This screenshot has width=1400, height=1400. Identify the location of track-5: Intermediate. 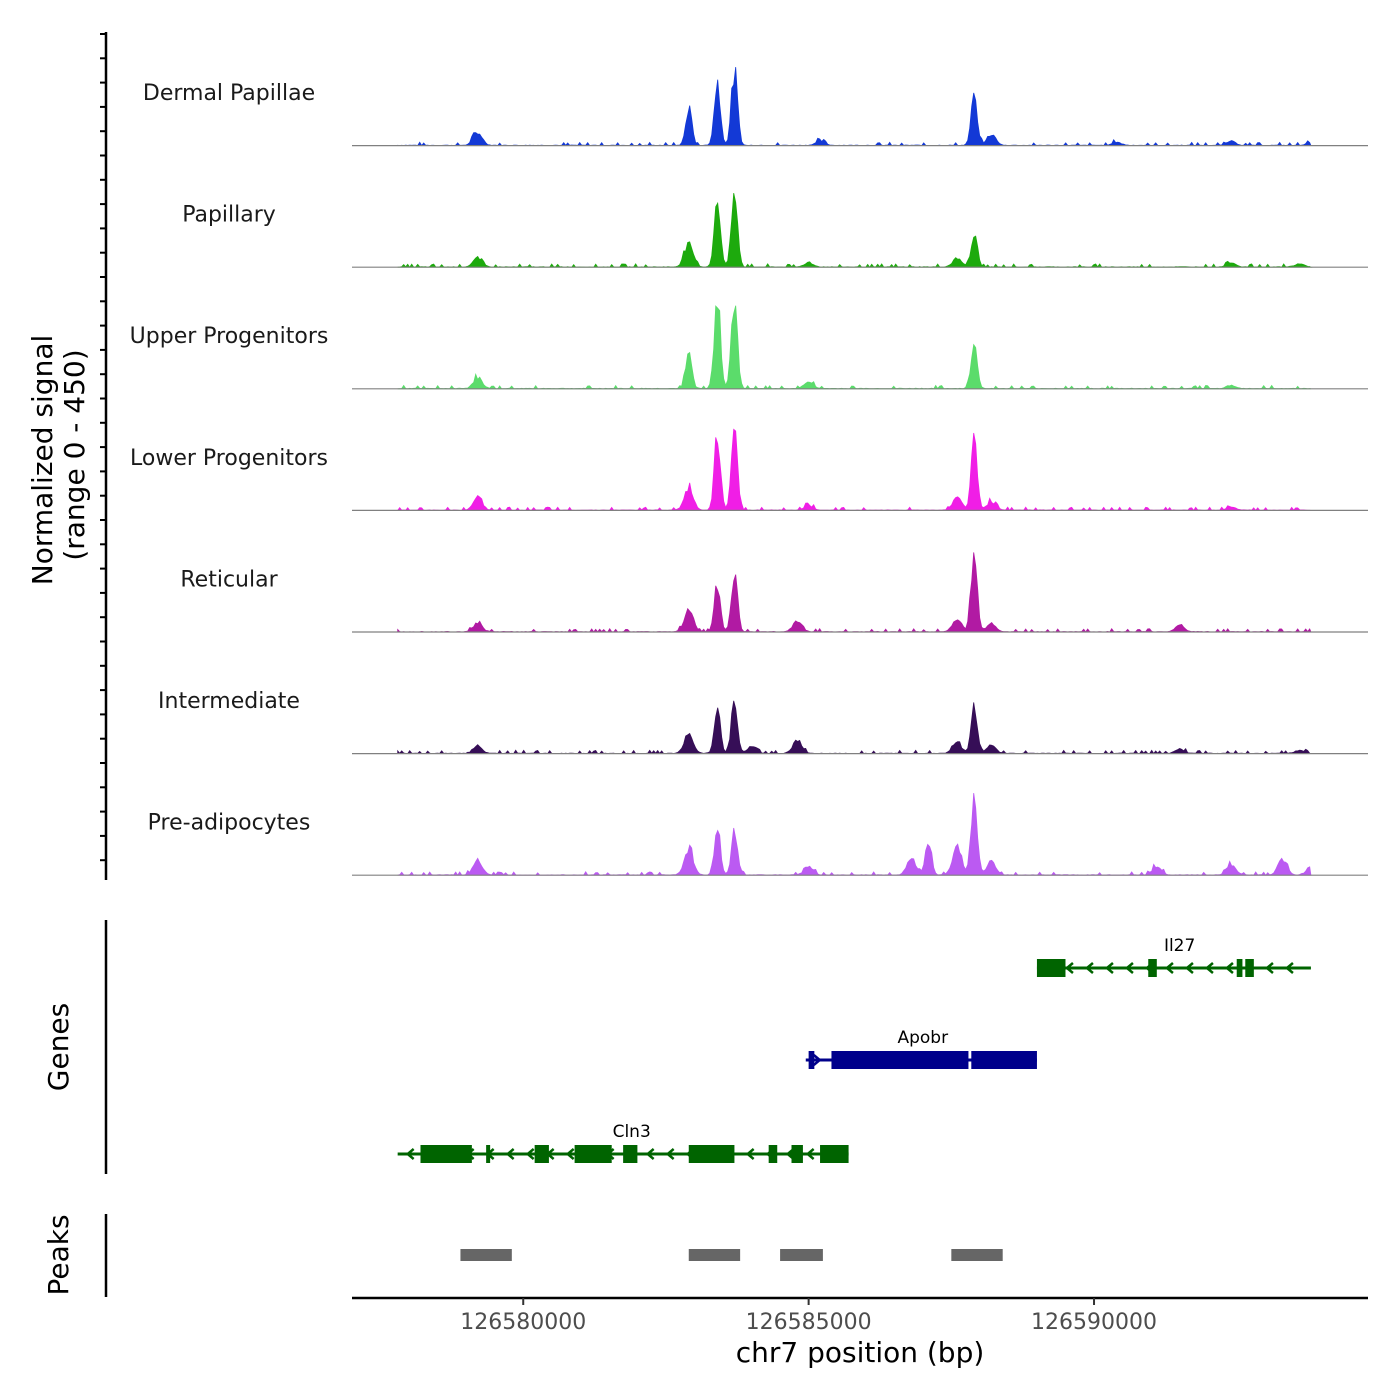
(763, 722).